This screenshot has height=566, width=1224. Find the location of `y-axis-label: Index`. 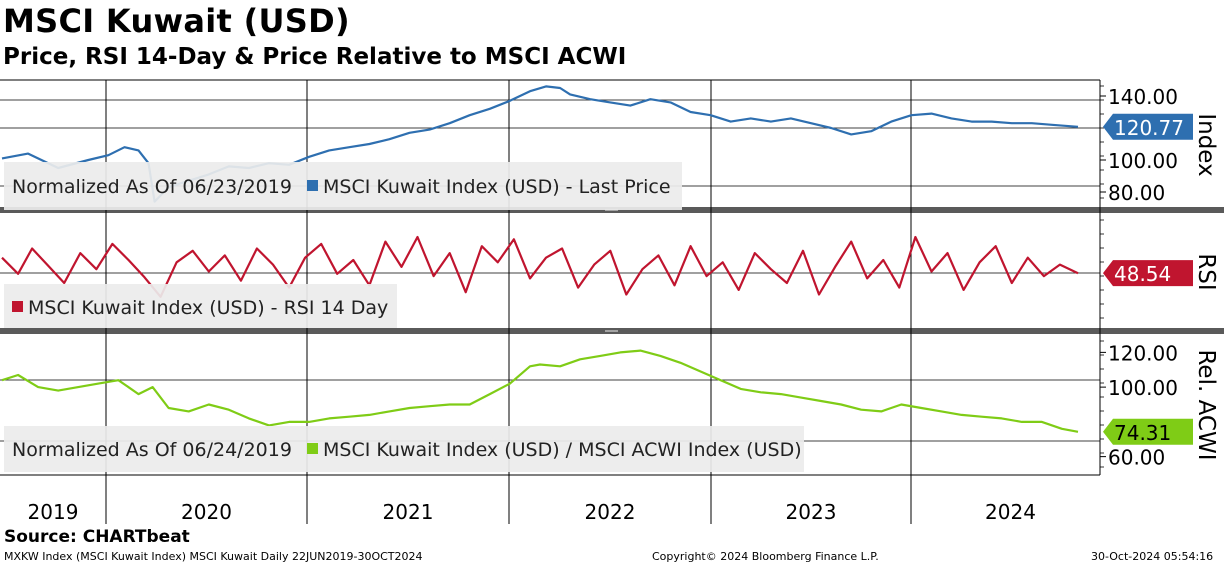

y-axis-label: Index is located at coordinates (1206, 144).